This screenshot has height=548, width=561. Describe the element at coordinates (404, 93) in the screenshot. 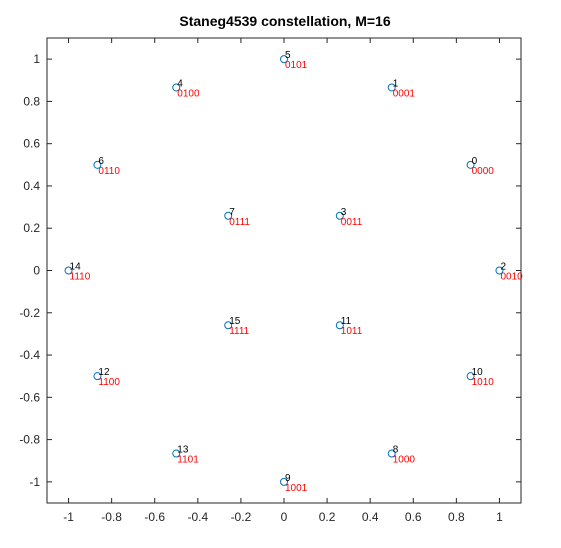

I see `point-bits-label: 0001` at that location.